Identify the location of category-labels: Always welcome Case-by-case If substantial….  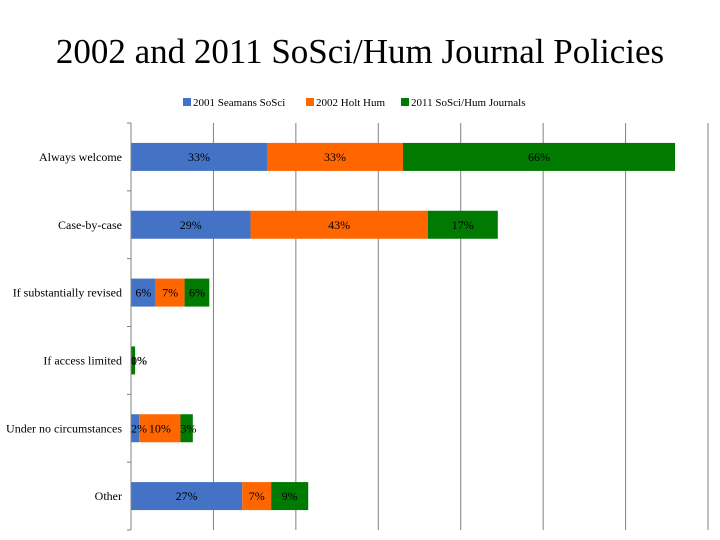
(64, 326).